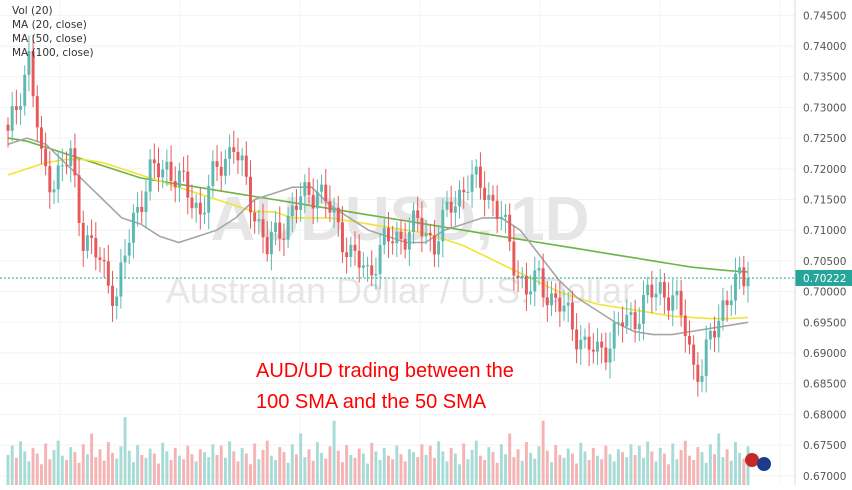 This screenshot has width=852, height=490. Describe the element at coordinates (53, 53) in the screenshot. I see `legend-ma100: MA (100, close)` at that location.